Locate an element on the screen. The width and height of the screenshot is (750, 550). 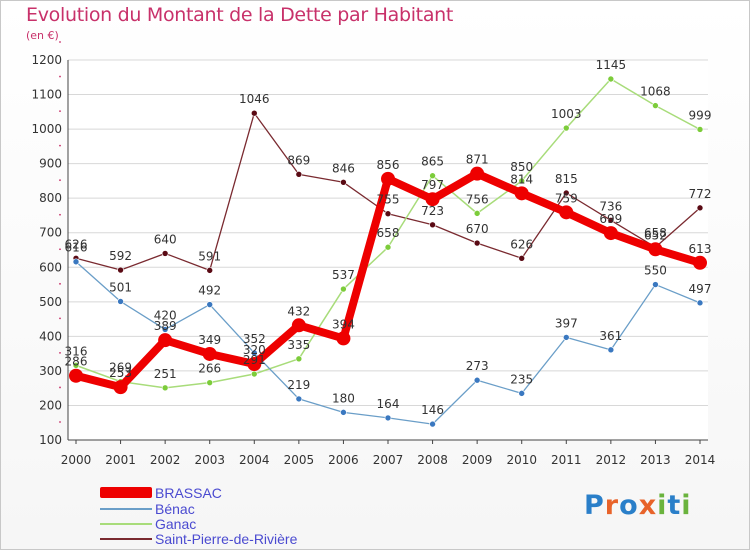
legend-label-brassac: BRASSAC is located at coordinates (188, 493).